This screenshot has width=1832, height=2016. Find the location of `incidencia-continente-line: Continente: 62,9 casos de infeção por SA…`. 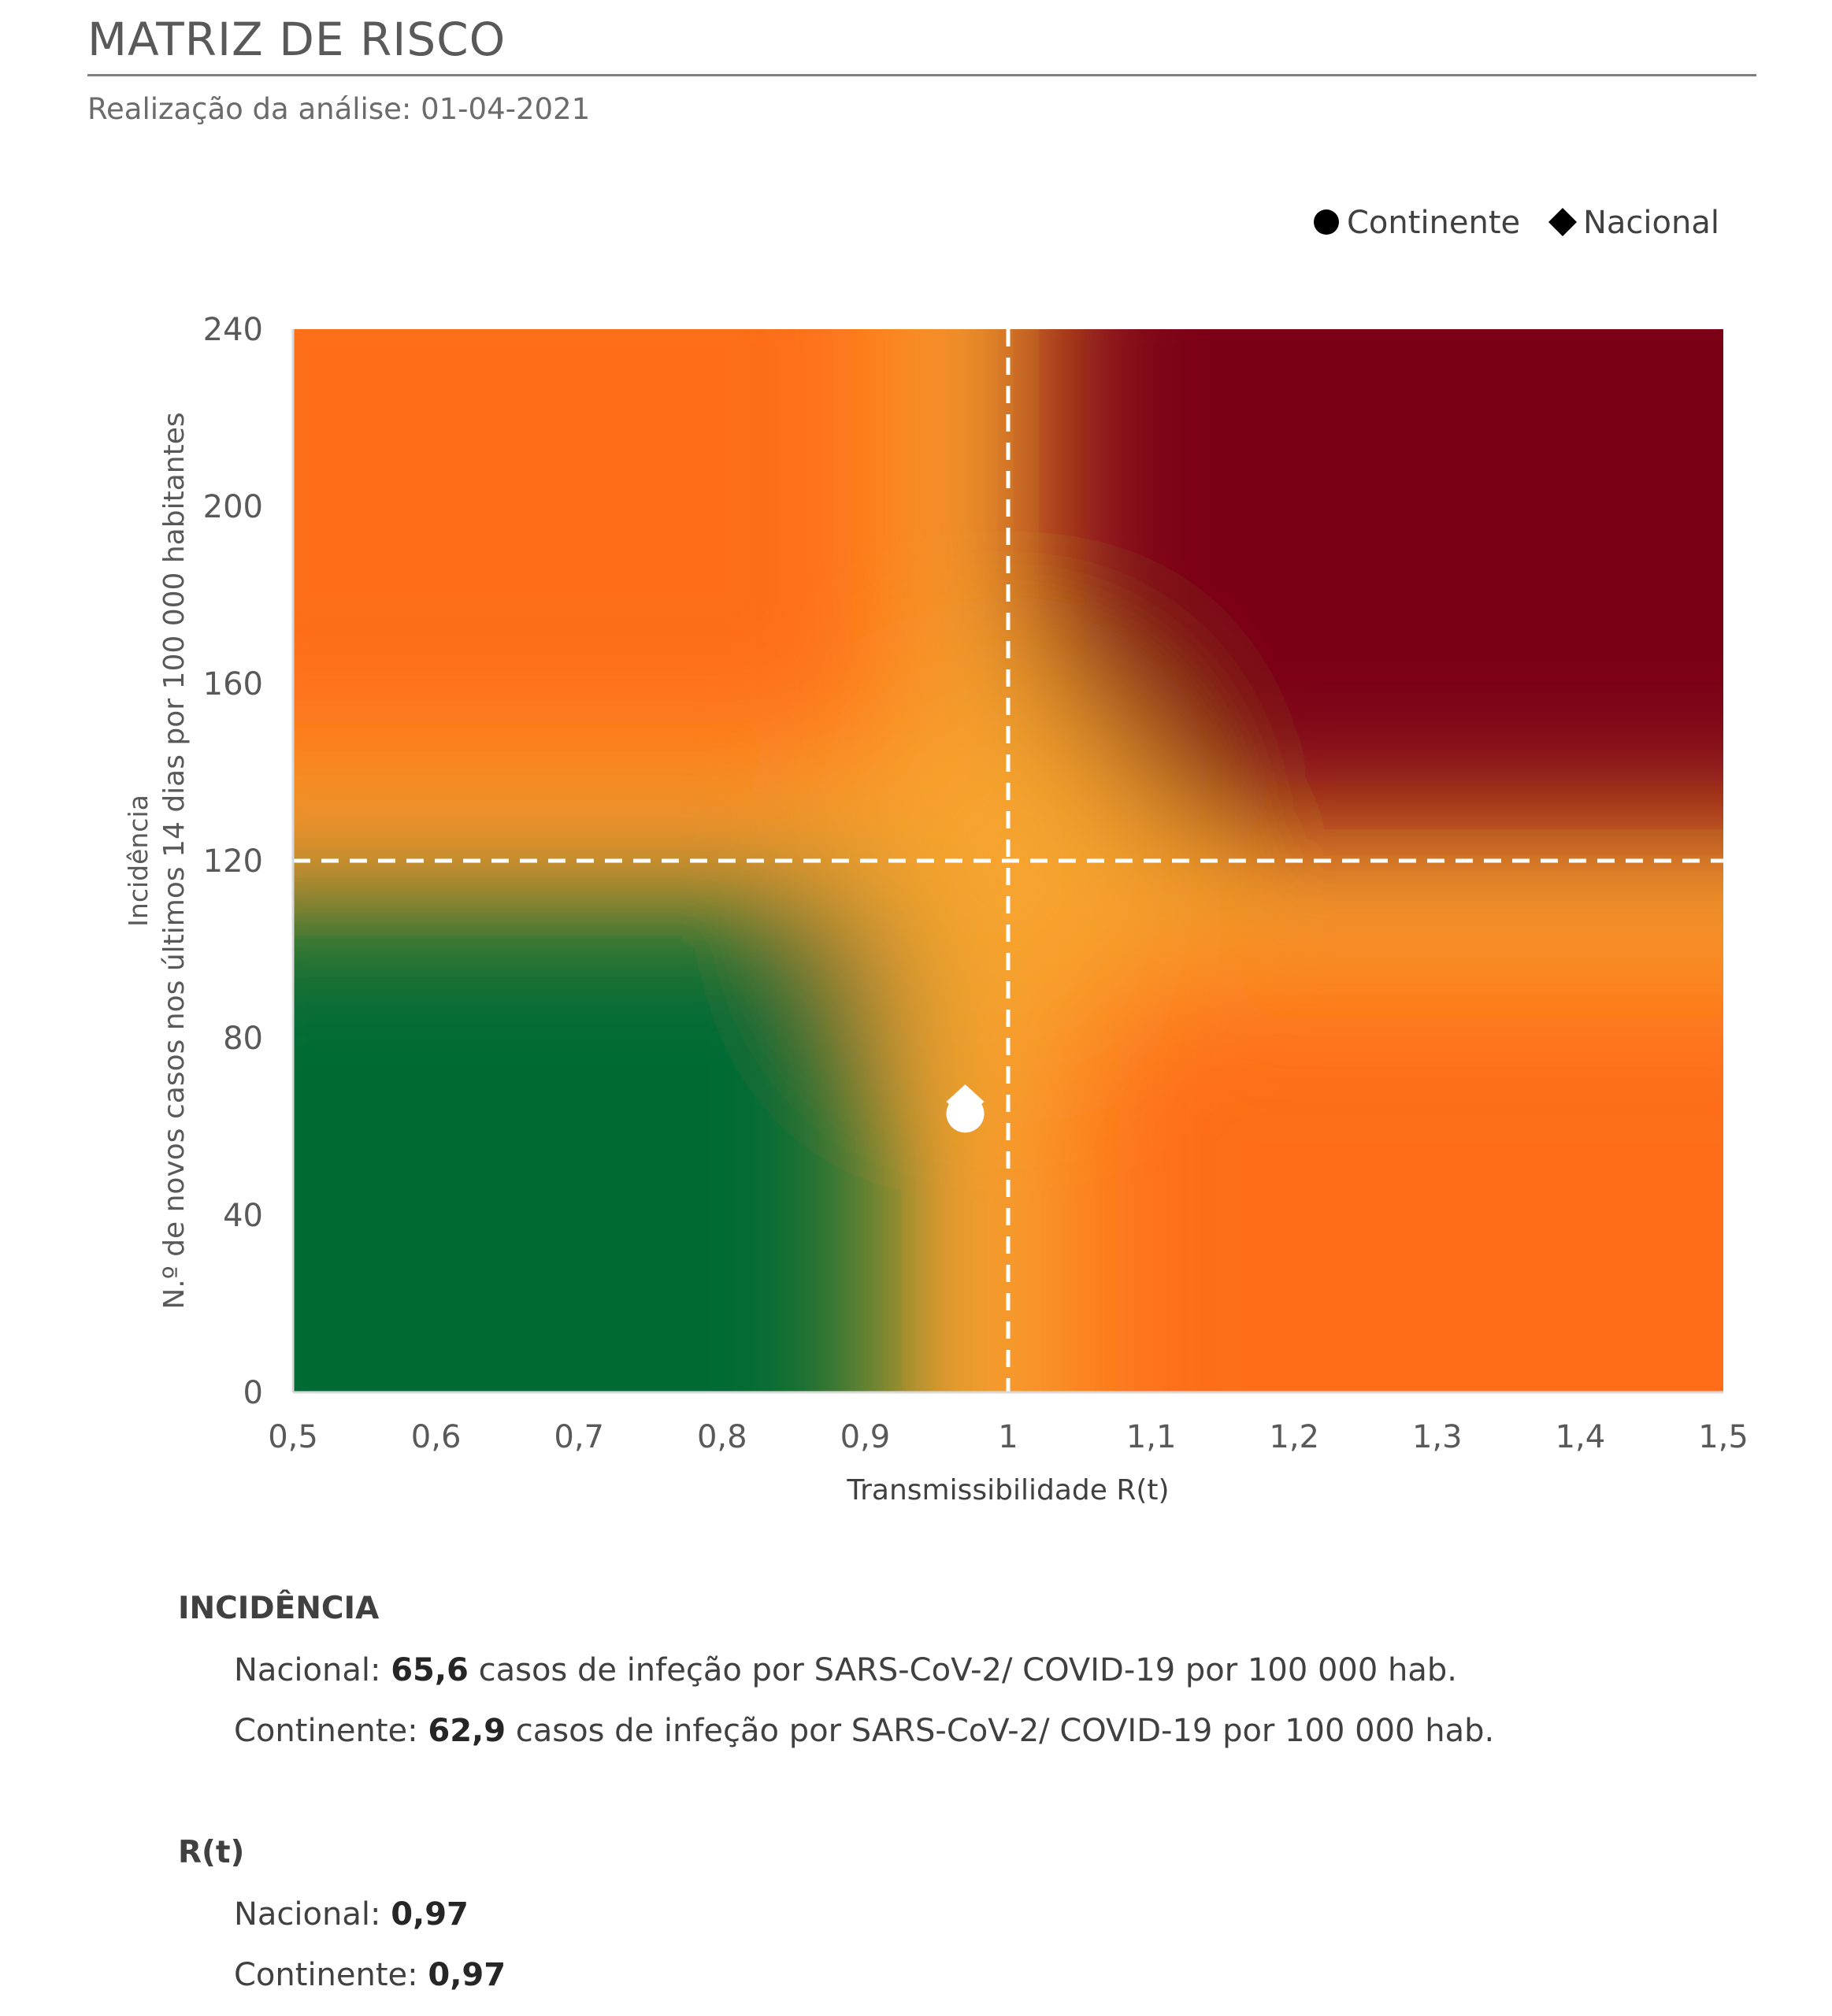

incidencia-continente-line: Continente: 62,9 casos de infeção por SA… is located at coordinates (864, 1731).